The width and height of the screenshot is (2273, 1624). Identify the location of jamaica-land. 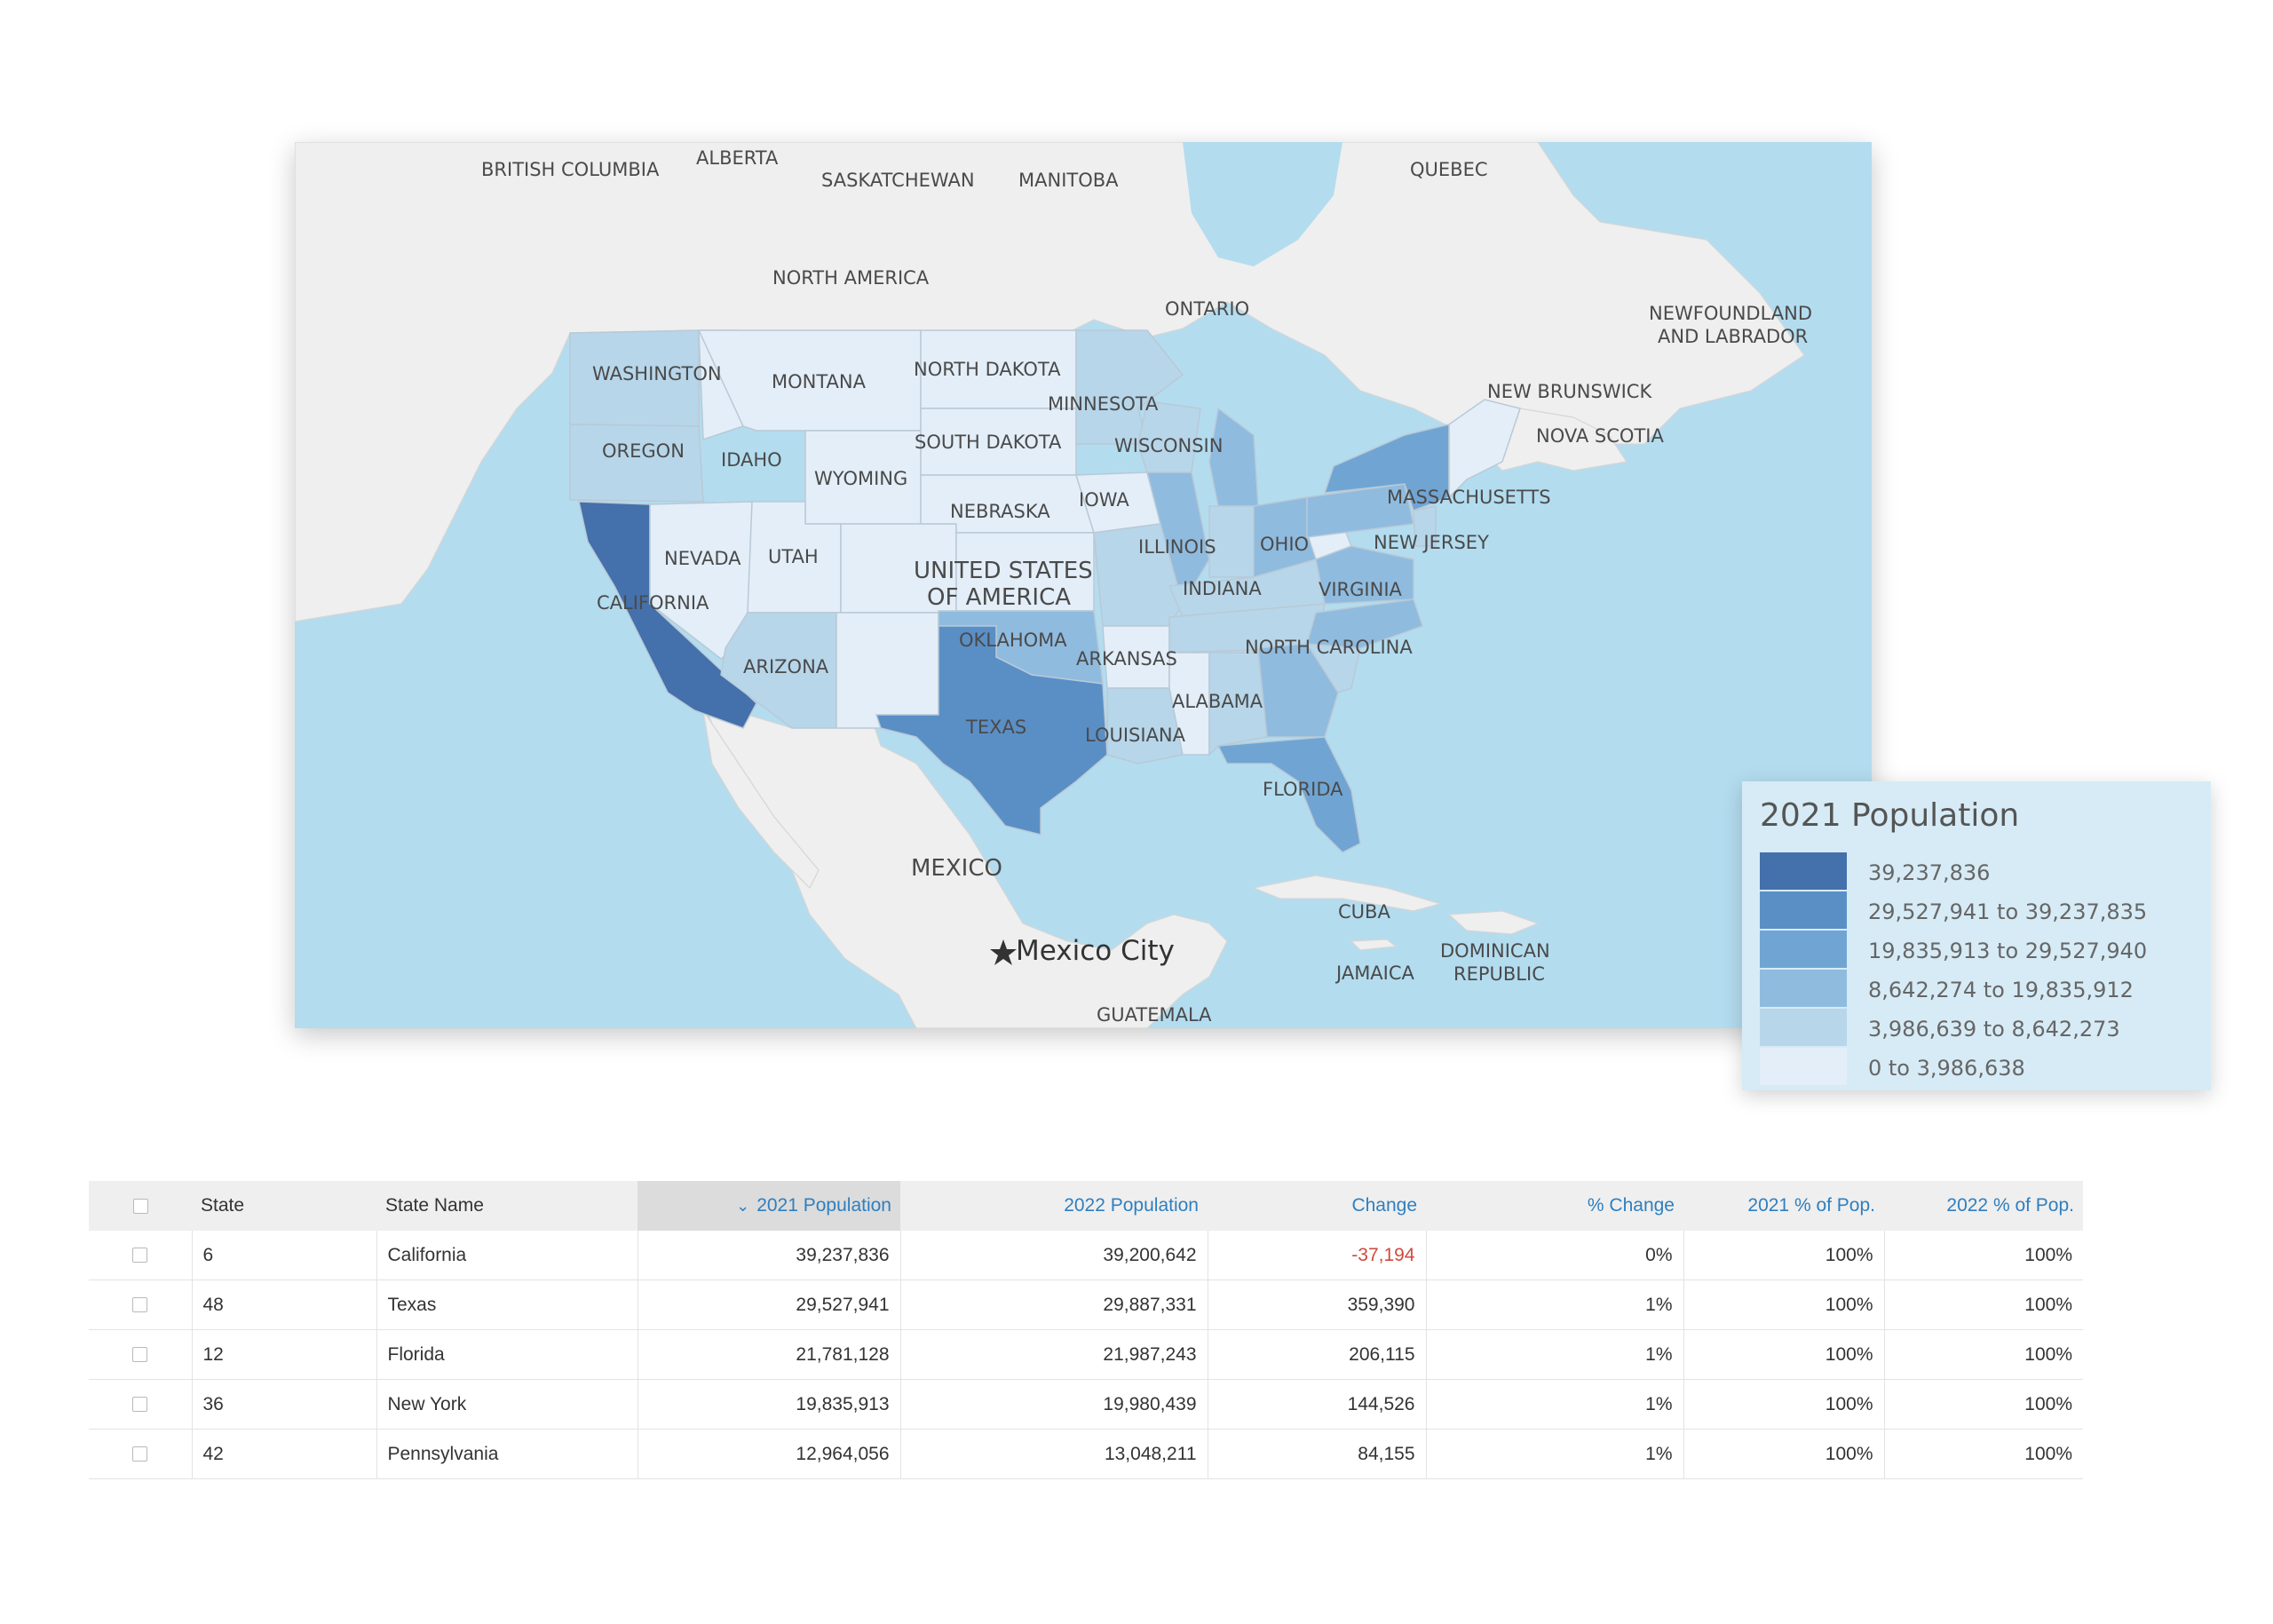
(1374, 945).